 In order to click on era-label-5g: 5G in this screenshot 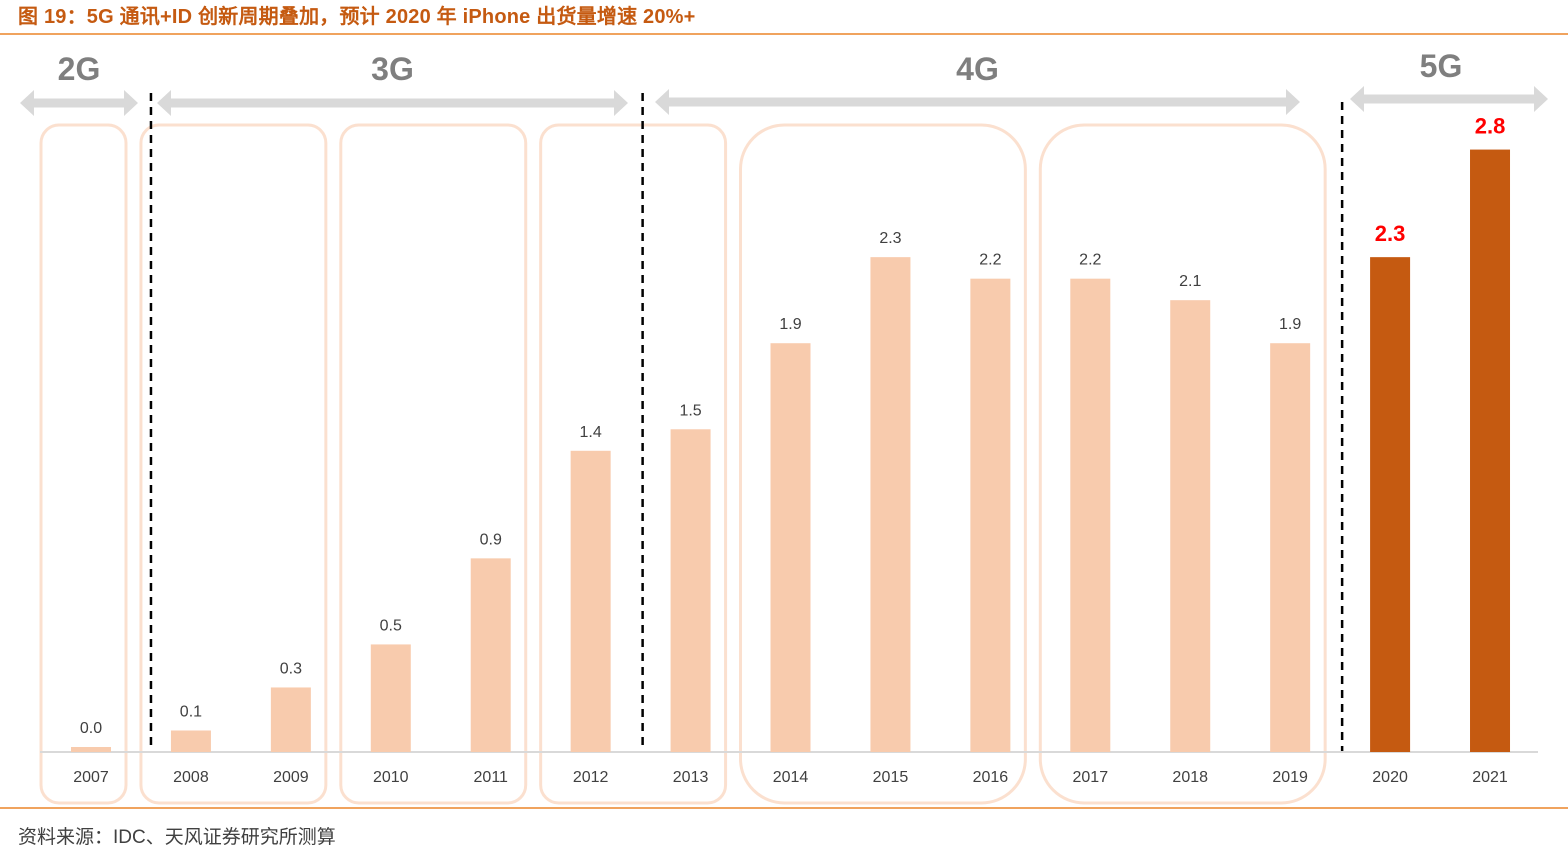, I will do `click(1441, 66)`.